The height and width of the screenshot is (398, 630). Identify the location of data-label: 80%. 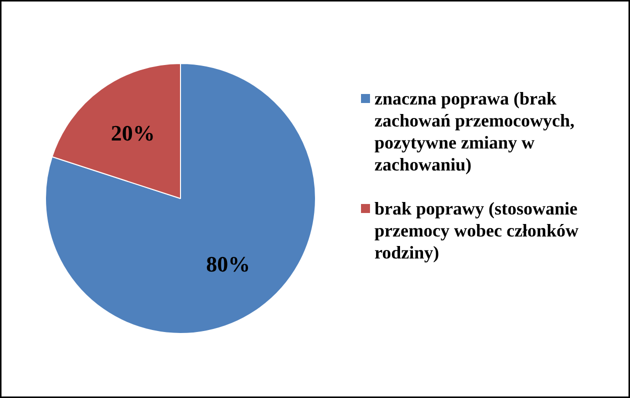
(228, 264).